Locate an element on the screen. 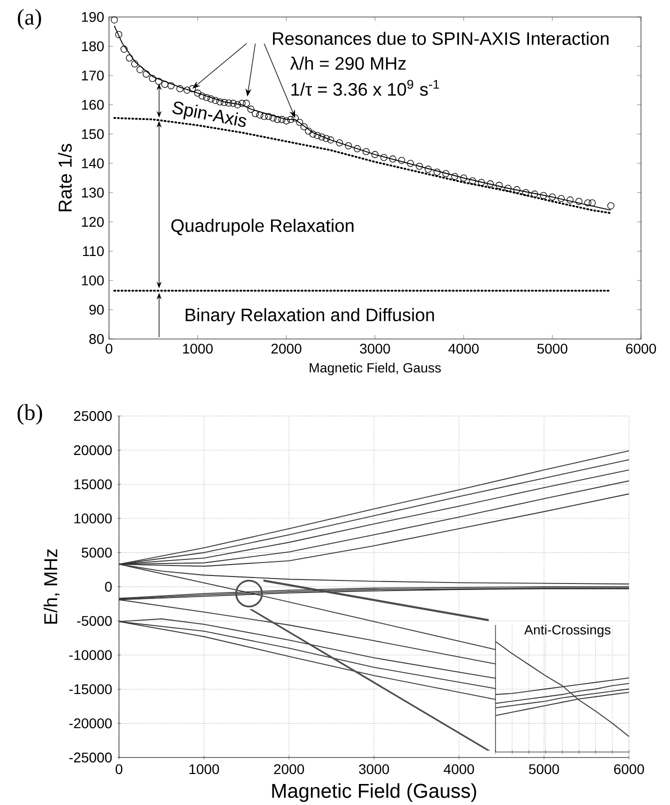 Image resolution: width=670 pixels, height=805 pixels. annotation: Resonances due to SPIN-AXIS Interaction is located at coordinates (441, 38).